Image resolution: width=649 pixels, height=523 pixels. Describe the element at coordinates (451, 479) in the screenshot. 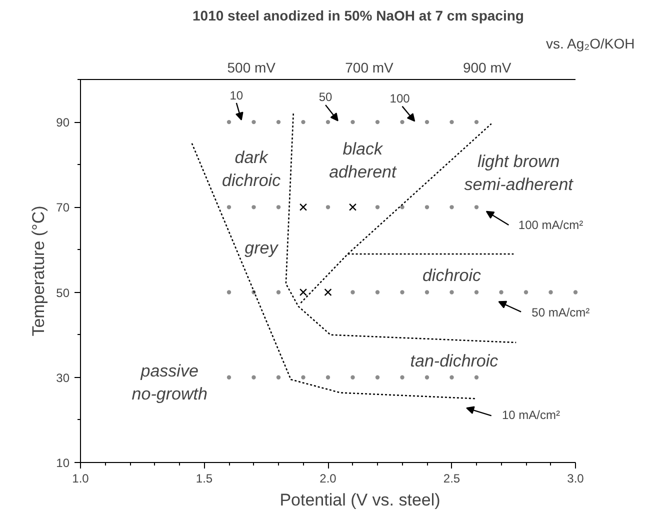

I see `x-tick-label: 2.5` at that location.